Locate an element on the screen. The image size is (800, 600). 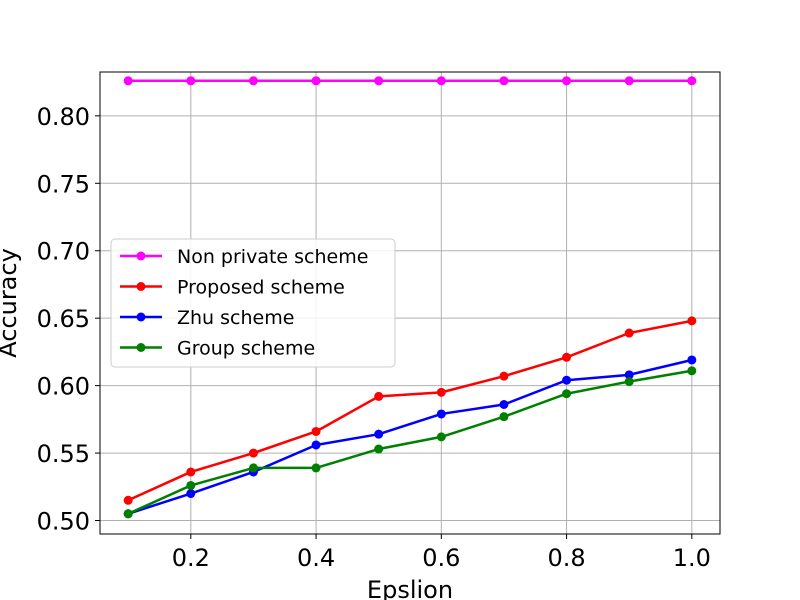
x-tick-label: 1.0 is located at coordinates (692, 558).